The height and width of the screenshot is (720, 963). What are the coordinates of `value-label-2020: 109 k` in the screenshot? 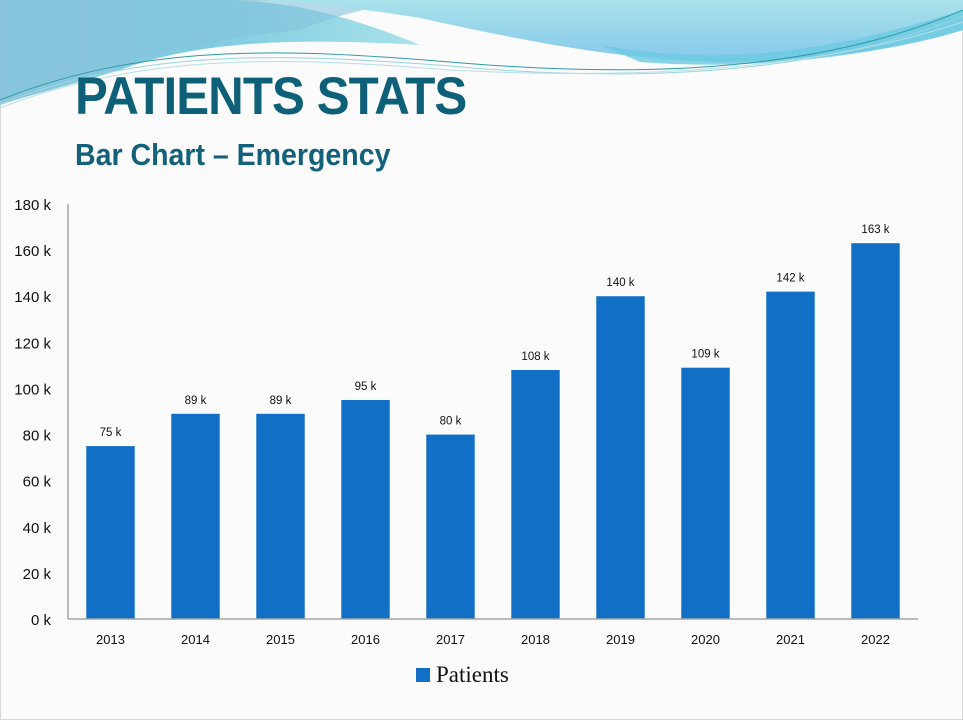 It's located at (705, 355).